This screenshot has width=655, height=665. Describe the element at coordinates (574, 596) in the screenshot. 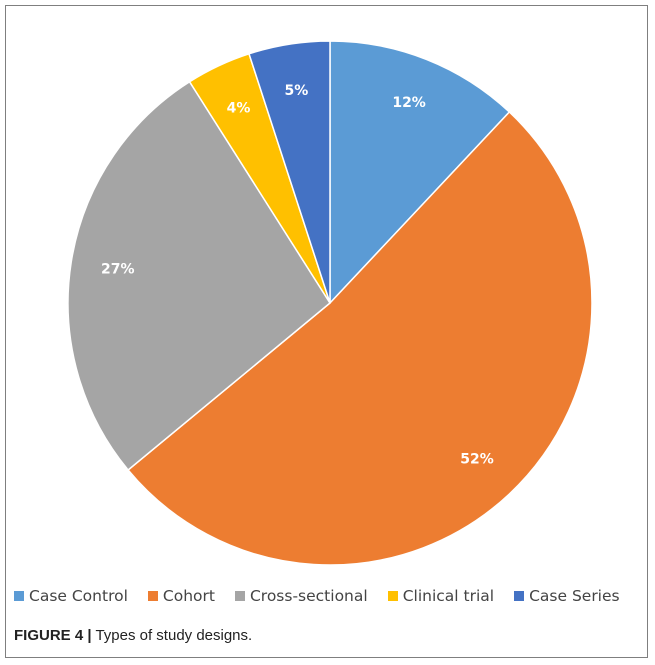

I see `legend-label: Case Series` at that location.